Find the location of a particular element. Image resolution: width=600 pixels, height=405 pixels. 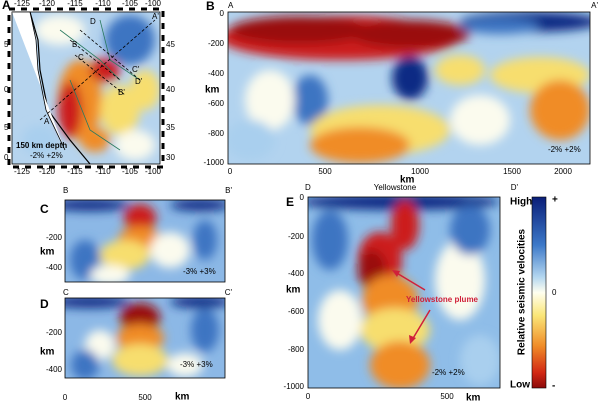

colorbar-label: Relative seismic velocities is located at coordinates (522, 291).